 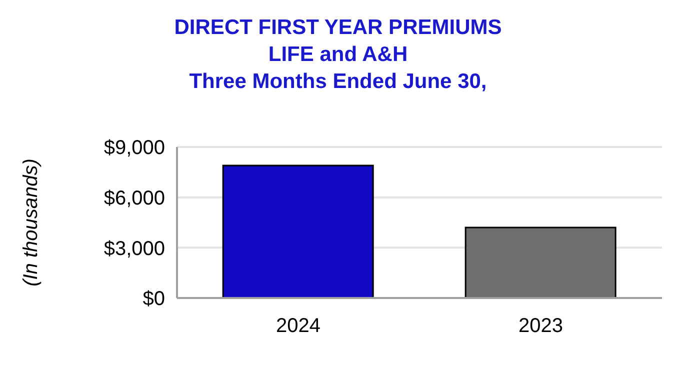 I want to click on x-tick-label: 2024, so click(x=298, y=326).